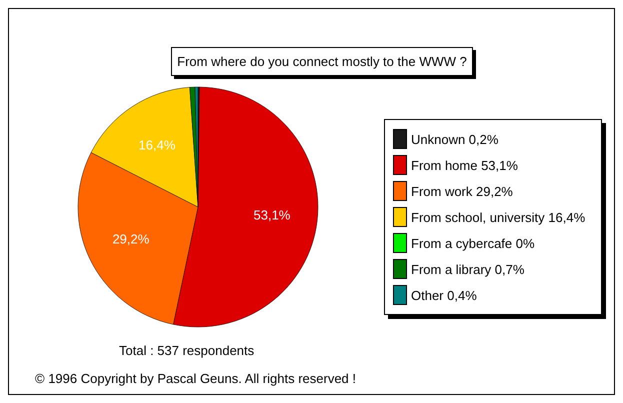 This screenshot has height=403, width=623. Describe the element at coordinates (272, 215) in the screenshot. I see `data-label: 53,1%` at that location.